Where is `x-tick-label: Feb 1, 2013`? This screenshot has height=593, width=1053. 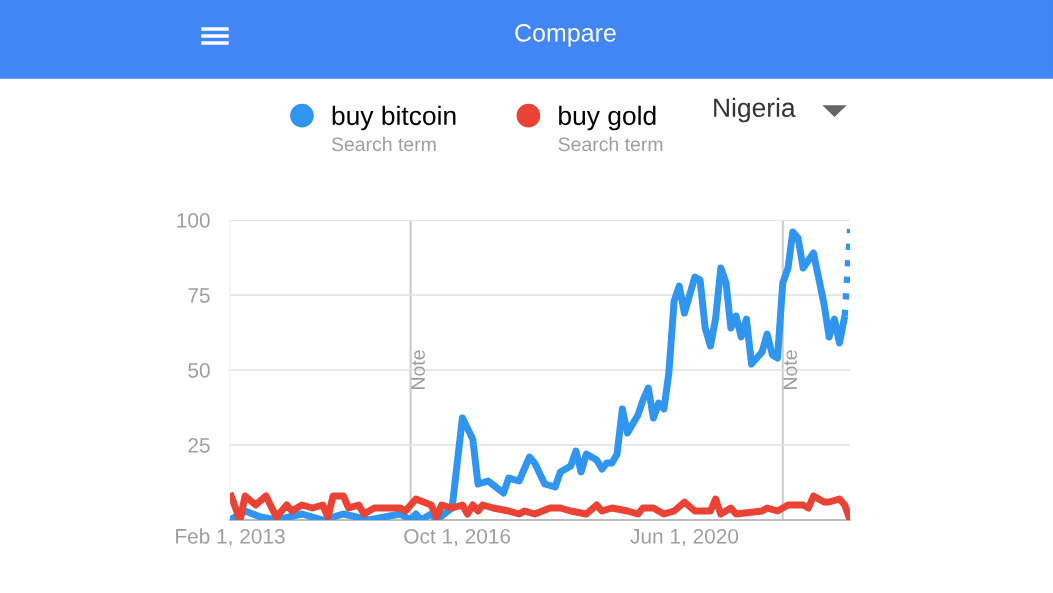
x-tick-label: Feb 1, 2013 is located at coordinates (230, 537).